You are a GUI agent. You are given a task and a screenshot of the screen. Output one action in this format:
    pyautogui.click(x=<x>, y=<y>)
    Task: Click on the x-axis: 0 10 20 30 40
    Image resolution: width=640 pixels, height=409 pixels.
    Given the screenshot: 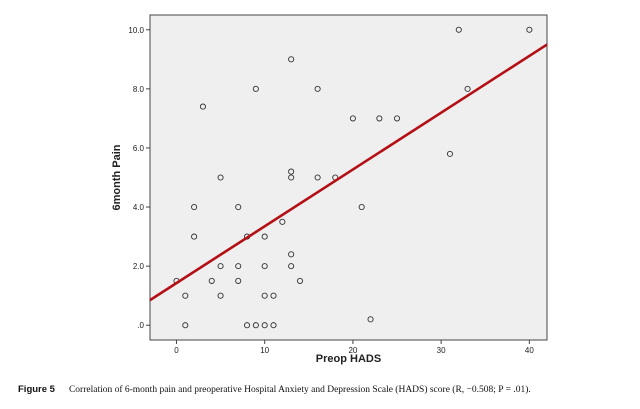 What is the action you would take?
    pyautogui.click(x=354, y=347)
    